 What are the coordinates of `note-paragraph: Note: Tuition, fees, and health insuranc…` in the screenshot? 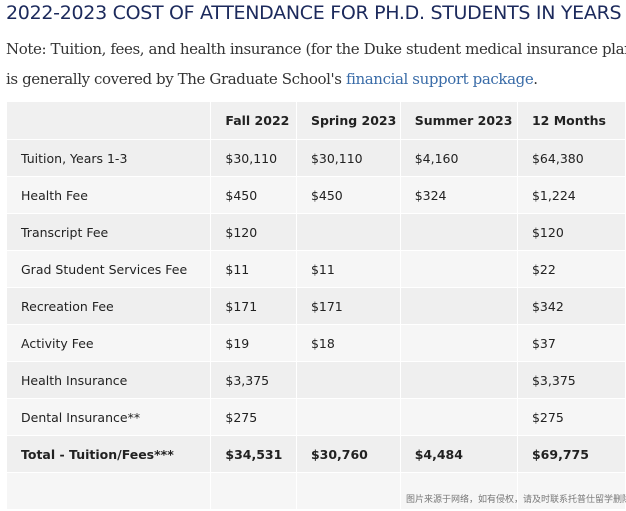 It's located at (316, 64).